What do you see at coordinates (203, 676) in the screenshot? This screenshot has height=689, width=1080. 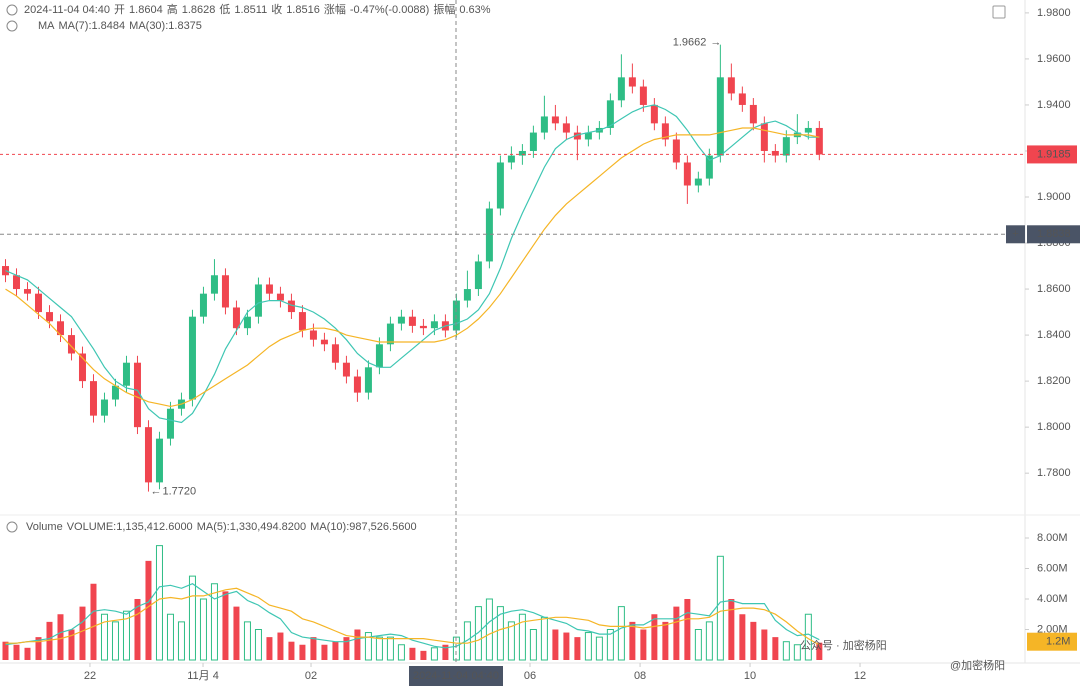 I see `x-tick-label: 11月 4` at bounding box center [203, 676].